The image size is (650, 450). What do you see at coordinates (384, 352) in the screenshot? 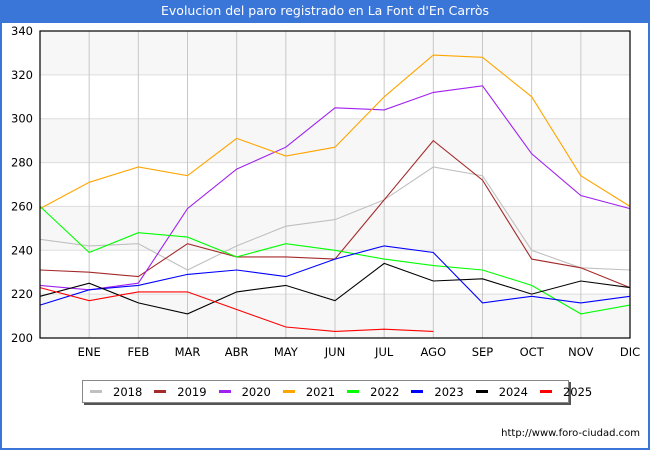
I see `x-tick-label: JUL` at bounding box center [384, 352].